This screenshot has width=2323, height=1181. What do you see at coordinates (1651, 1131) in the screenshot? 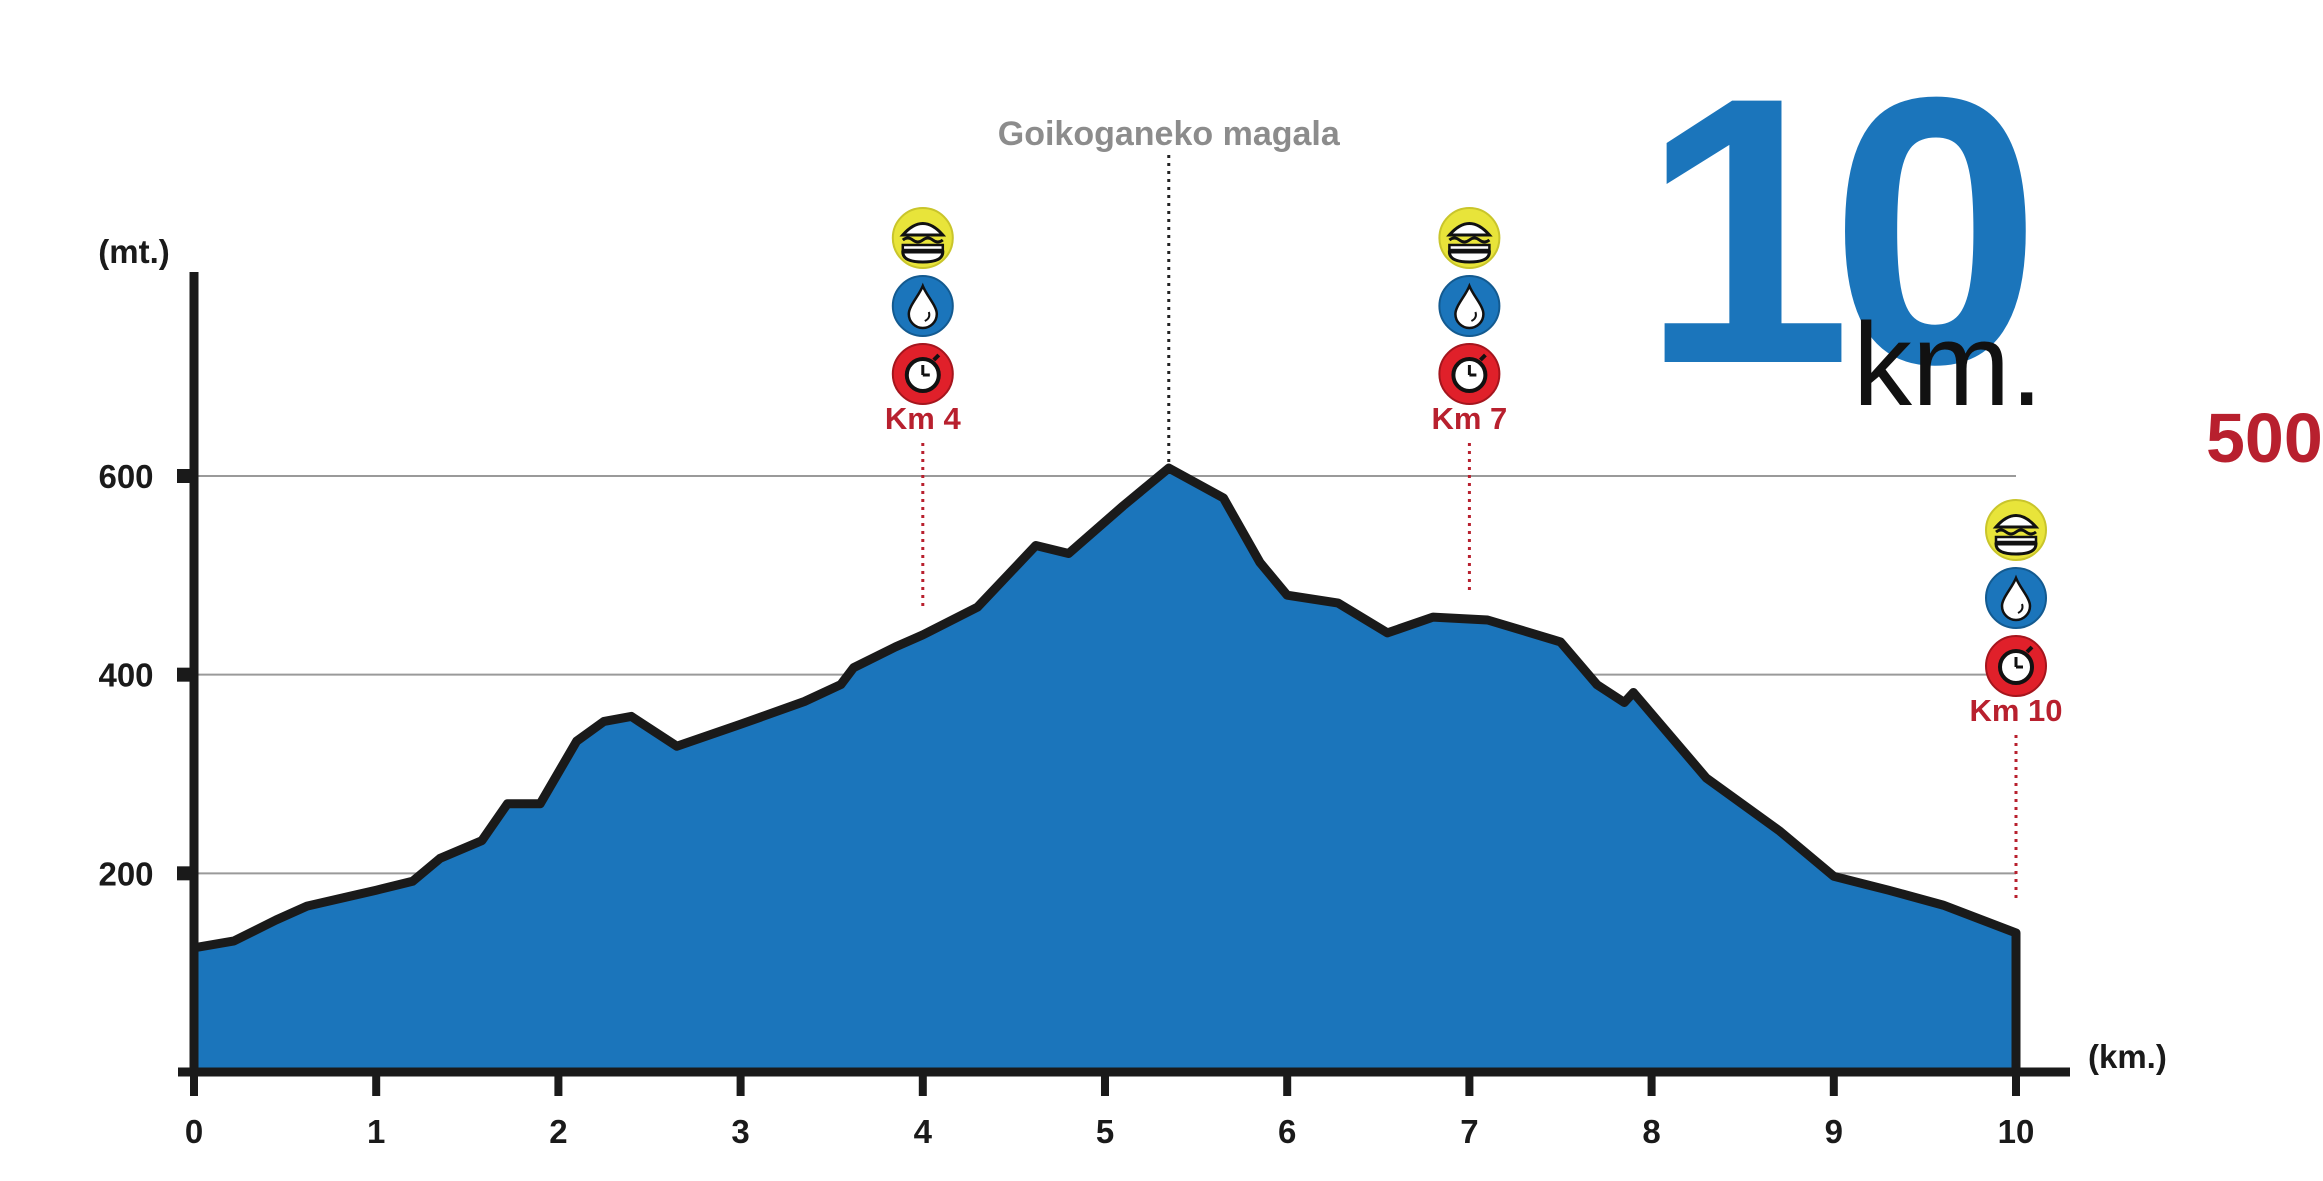
I see `x-tick-label: 8` at bounding box center [1651, 1131].